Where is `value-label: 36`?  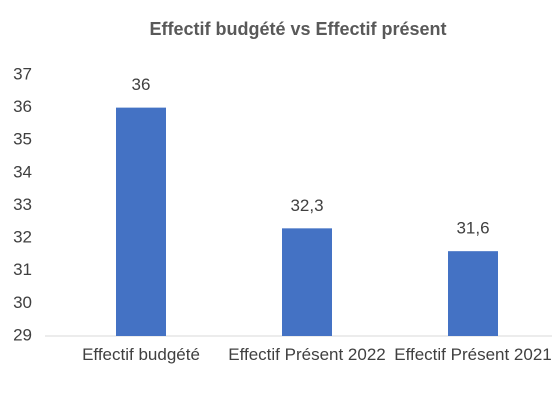
value-label: 36 is located at coordinates (141, 84).